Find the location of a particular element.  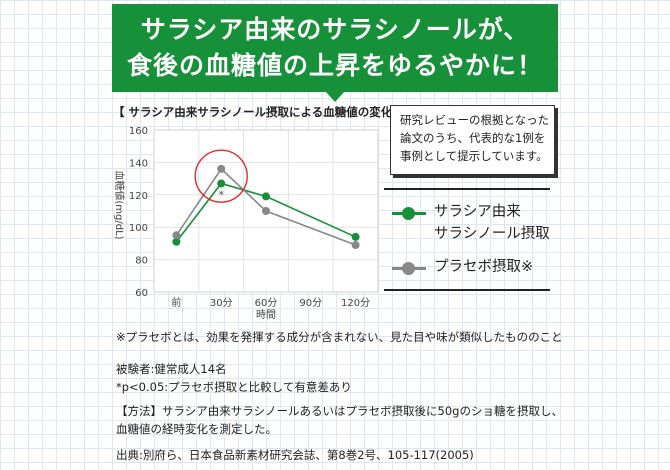

legend-marker-salacia is located at coordinates (410, 213).